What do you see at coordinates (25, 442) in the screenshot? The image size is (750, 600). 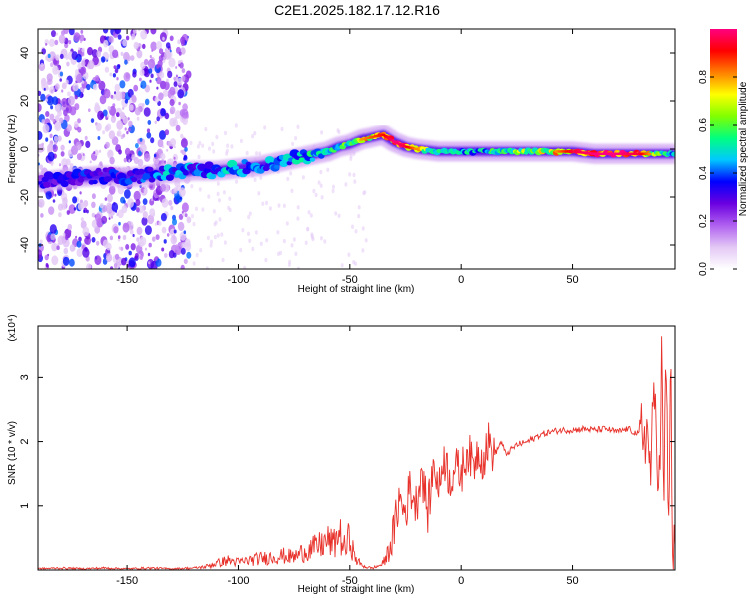 I see `y-tick-label: 2` at bounding box center [25, 442].